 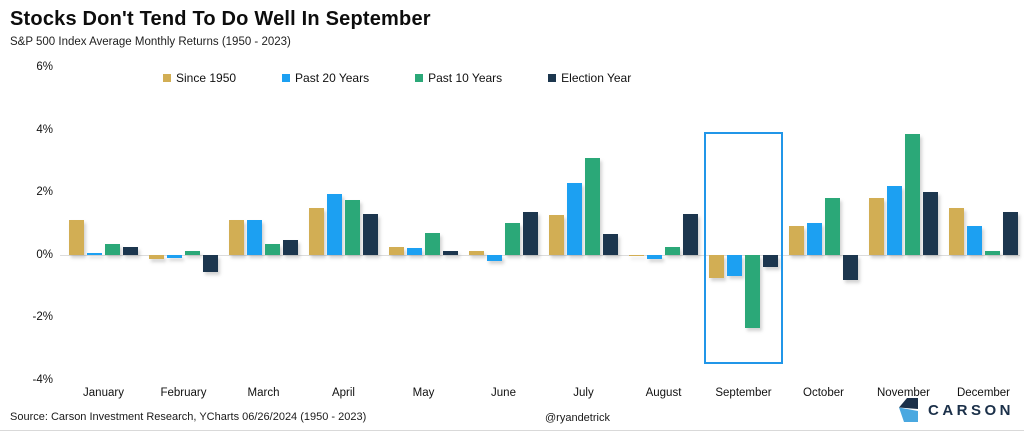 I want to click on legend-item: Past 20 Years, so click(x=325, y=78).